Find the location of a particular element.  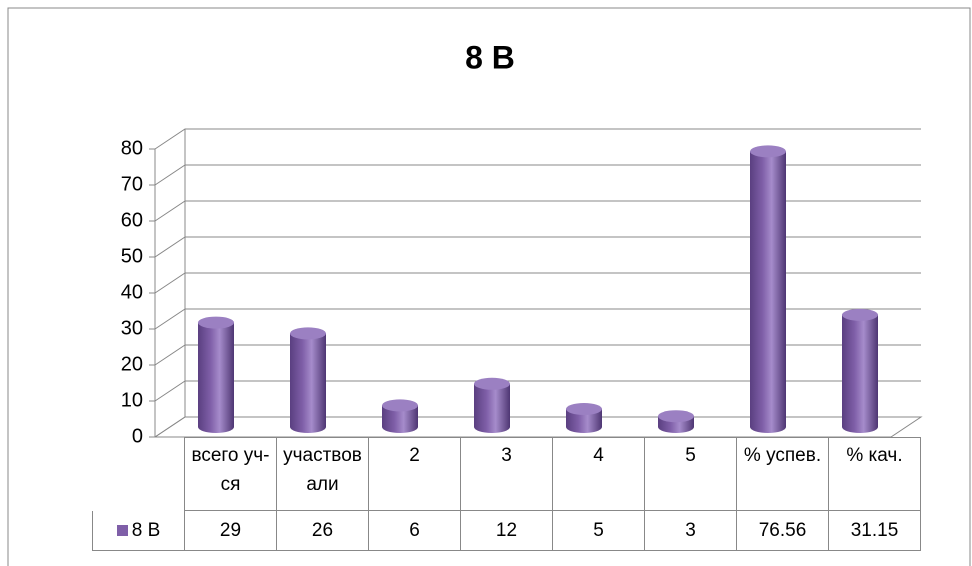

data-label: 26 is located at coordinates (322, 530).